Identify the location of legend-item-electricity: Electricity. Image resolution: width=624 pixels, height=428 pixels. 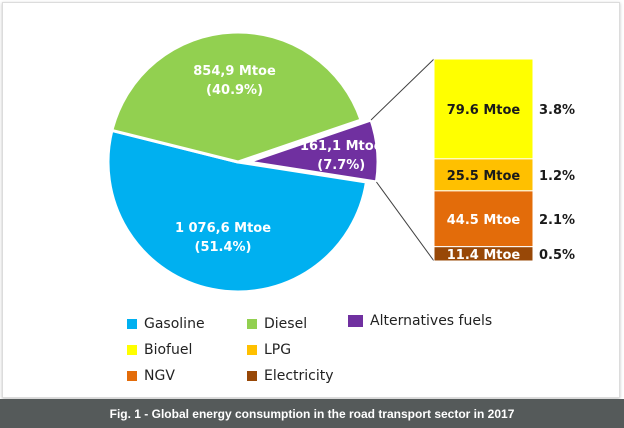
(290, 376).